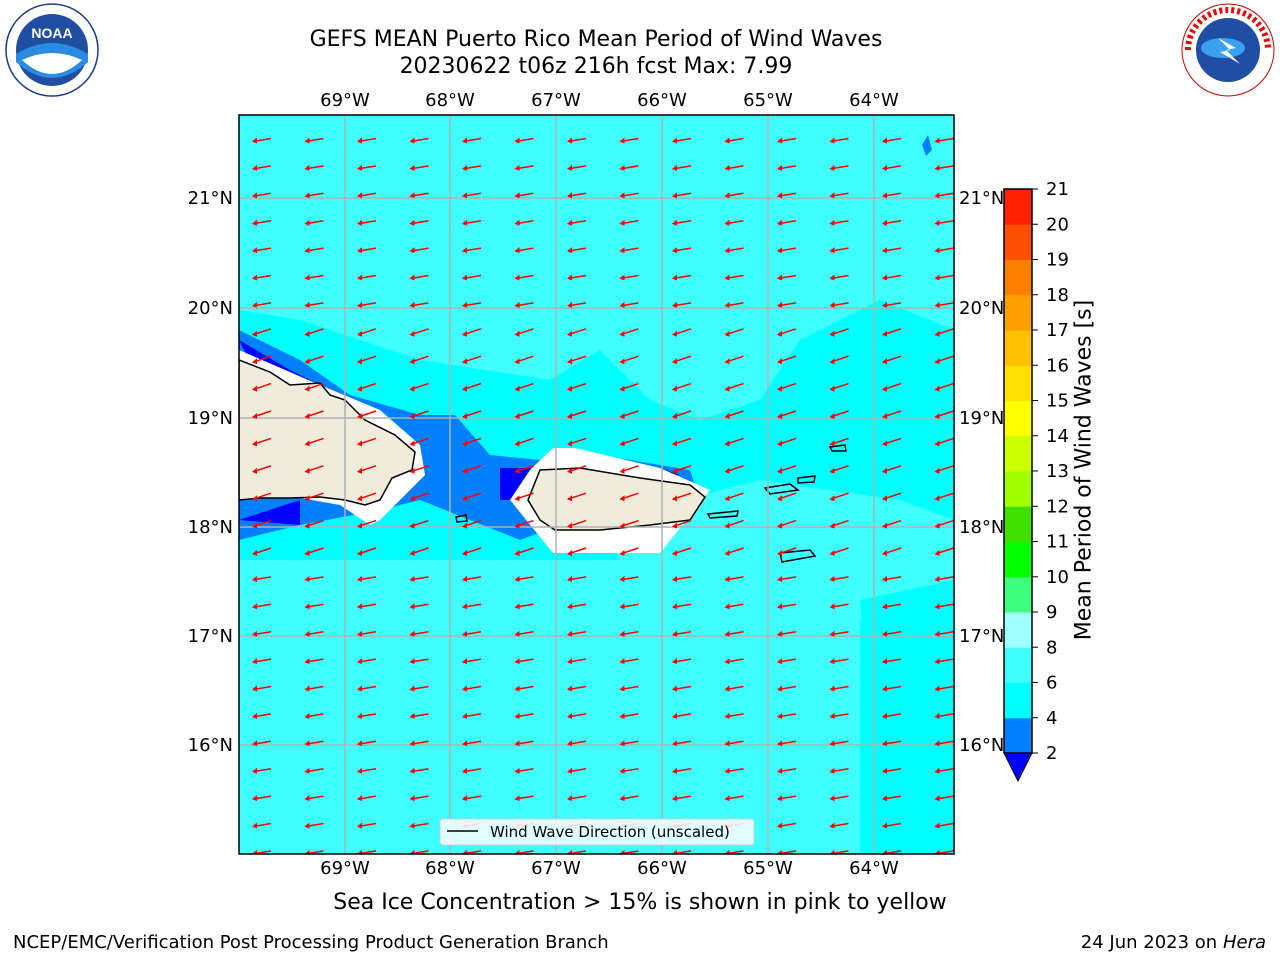 The height and width of the screenshot is (960, 1280). I want to click on lat-tick-label: 16°N, so click(981, 745).